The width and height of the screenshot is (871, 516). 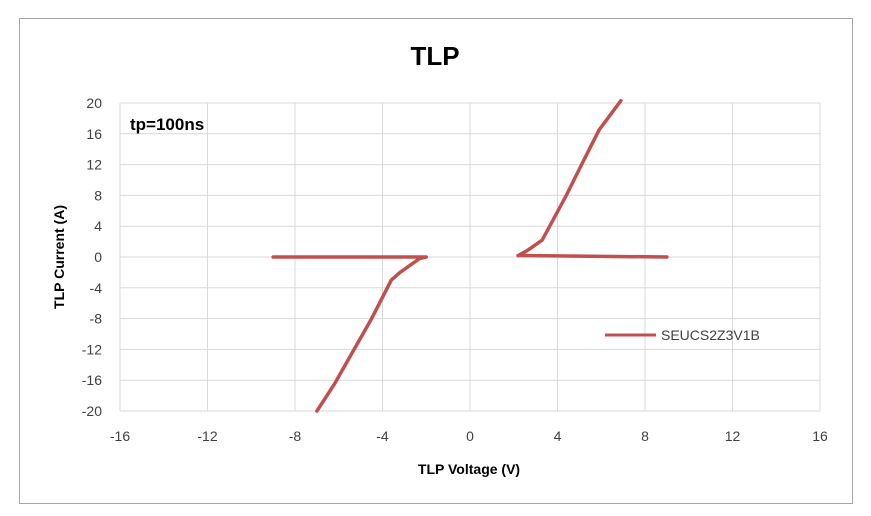 What do you see at coordinates (434, 56) in the screenshot?
I see `chart-title: TLP` at bounding box center [434, 56].